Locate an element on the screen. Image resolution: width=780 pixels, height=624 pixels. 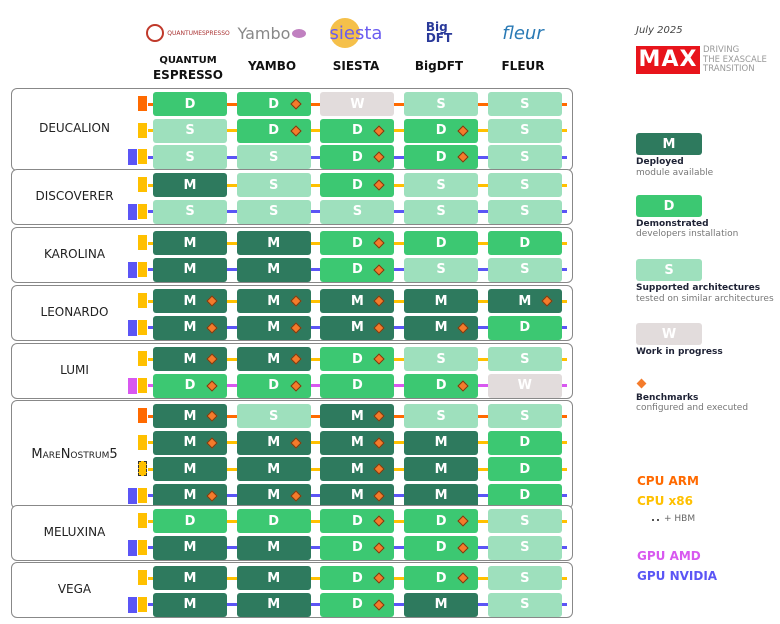
system-name: VEGA is located at coordinates (74, 589).